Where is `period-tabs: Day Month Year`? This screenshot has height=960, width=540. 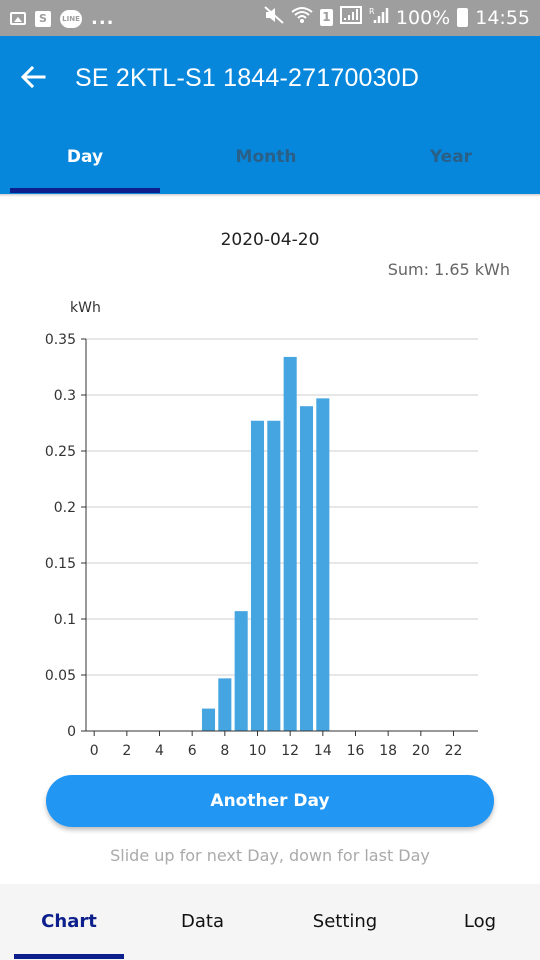 period-tabs: Day Month Year is located at coordinates (270, 159).